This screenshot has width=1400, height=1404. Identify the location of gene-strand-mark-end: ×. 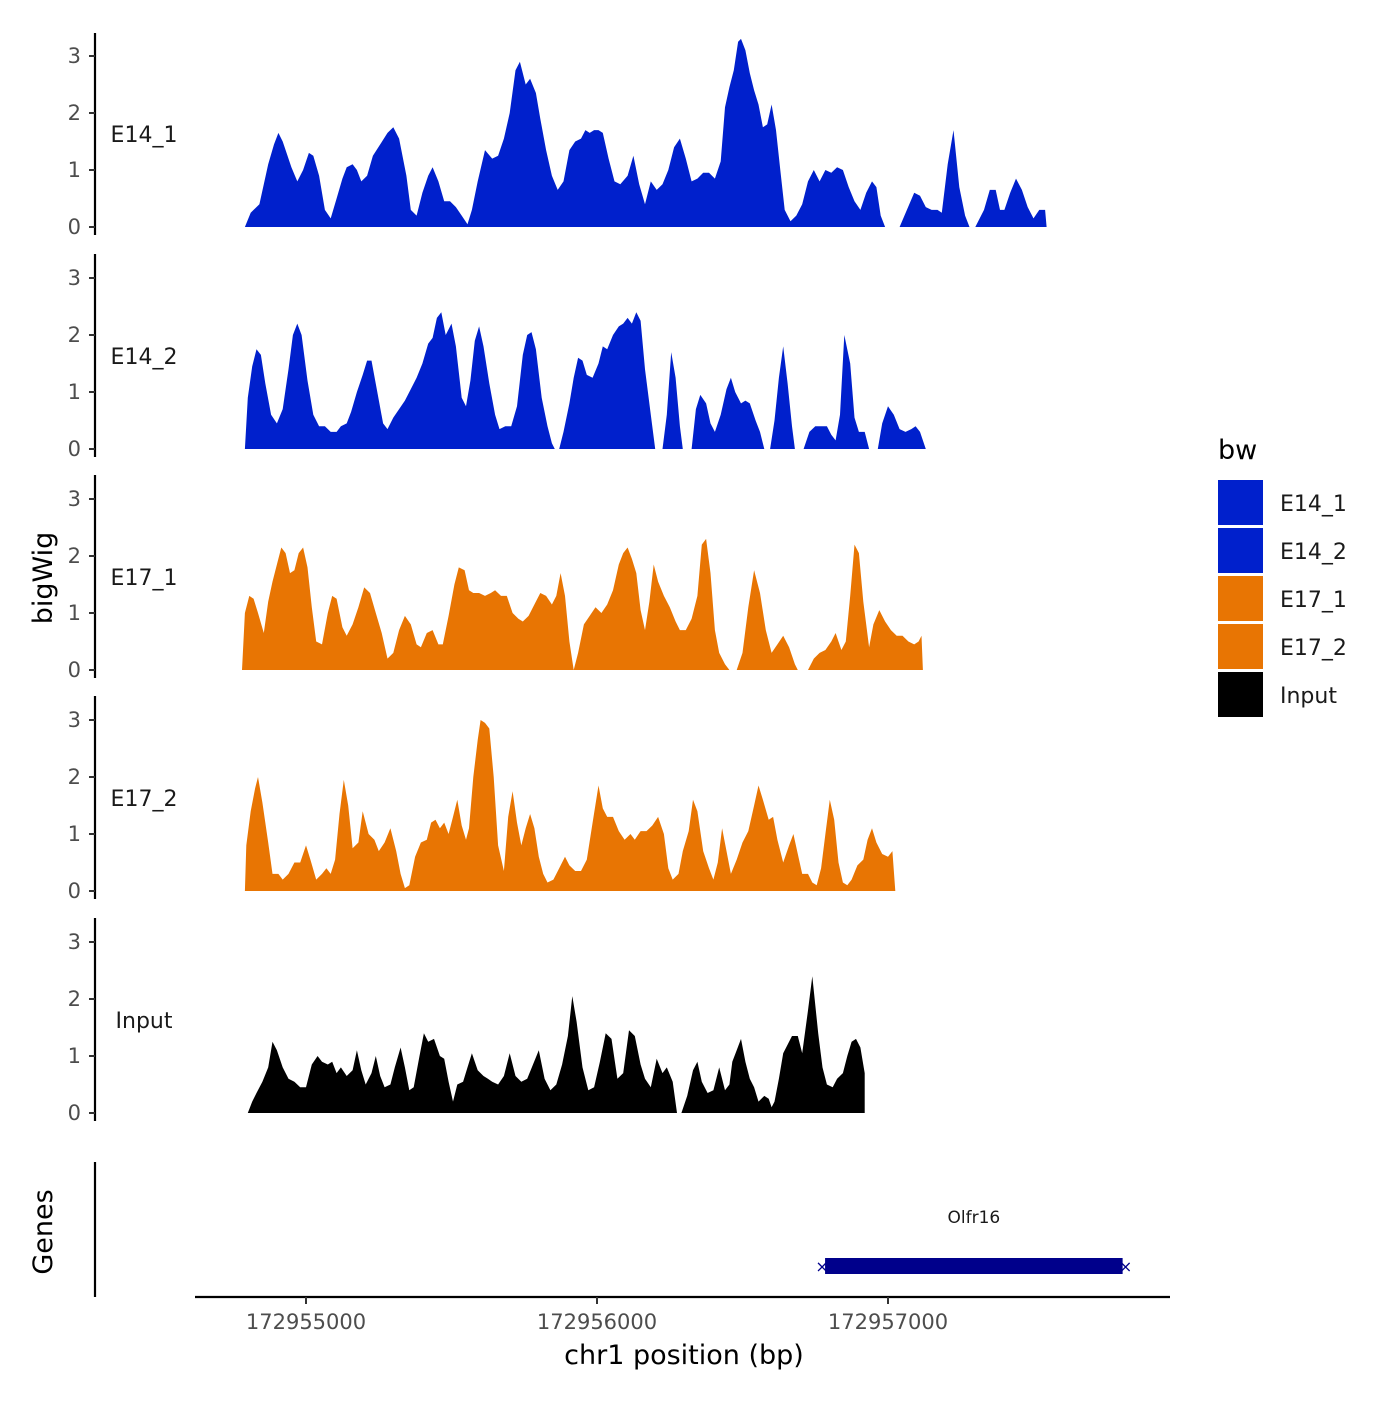
(1125, 1266).